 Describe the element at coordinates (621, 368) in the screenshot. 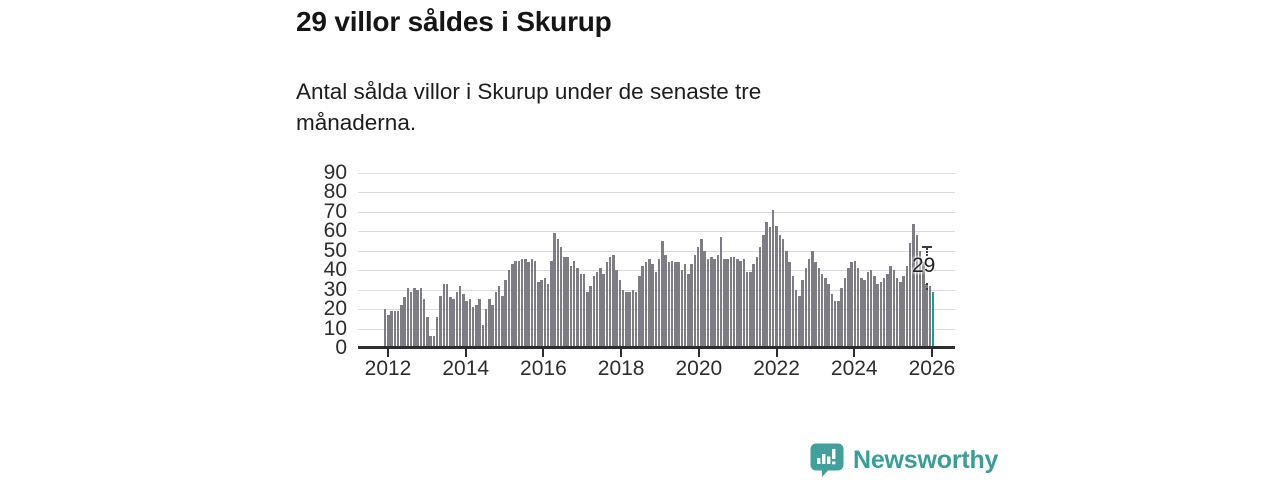

I see `x-tick-label: 2018` at that location.